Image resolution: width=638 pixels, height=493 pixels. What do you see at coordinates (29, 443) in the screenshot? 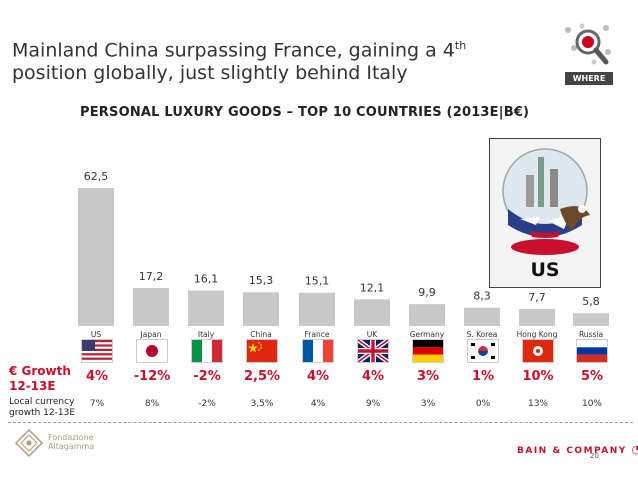
I see `altagamma-logo-icon` at bounding box center [29, 443].